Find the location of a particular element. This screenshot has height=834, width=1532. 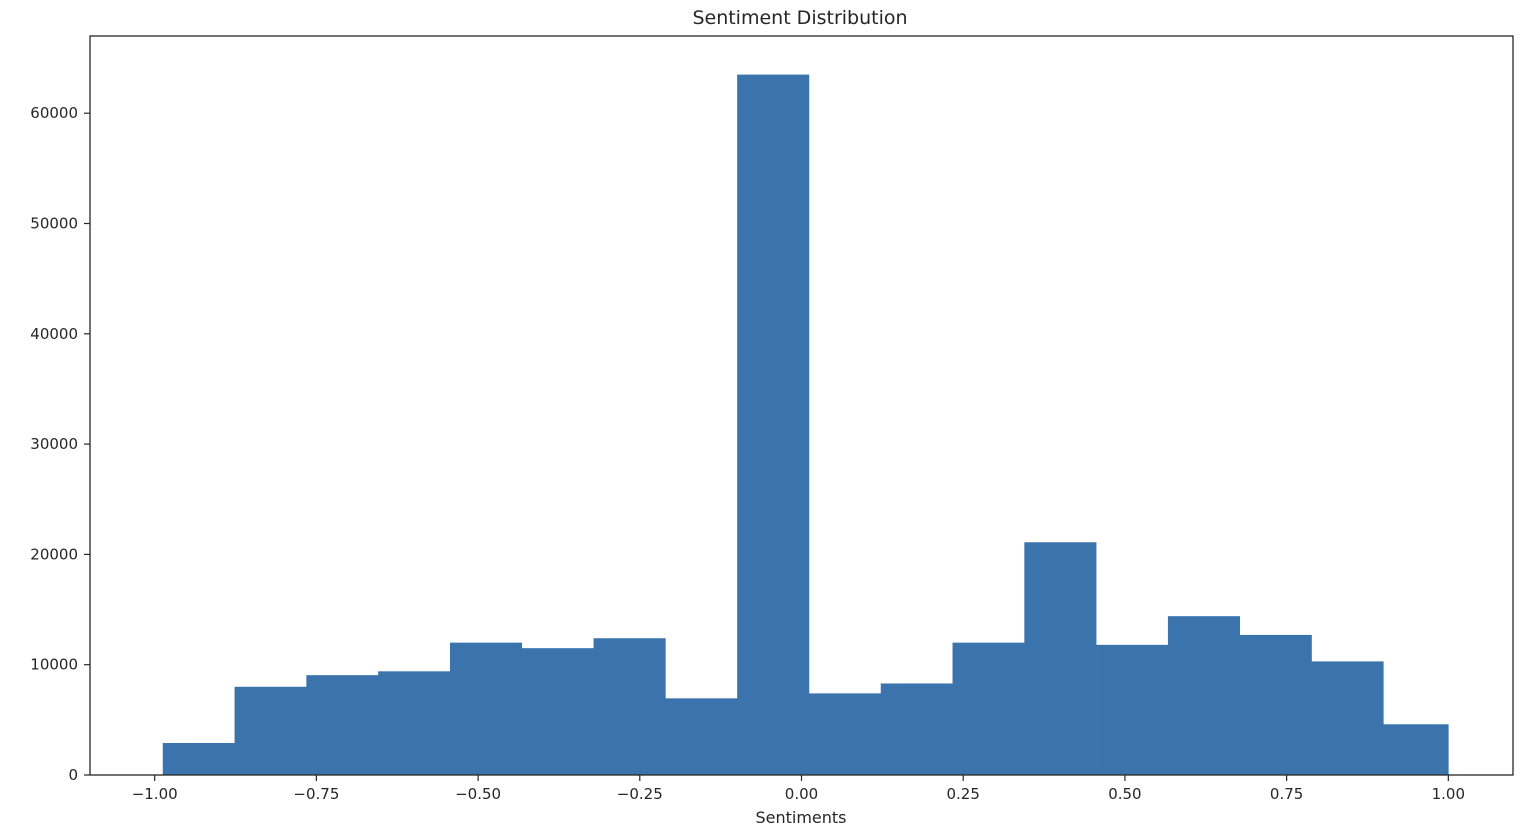

x-axis-ticks: −1.00 −0.75 −0.50 −0.25 0.00 0.25 0.50 0.75 1.00 is located at coordinates (798, 789).